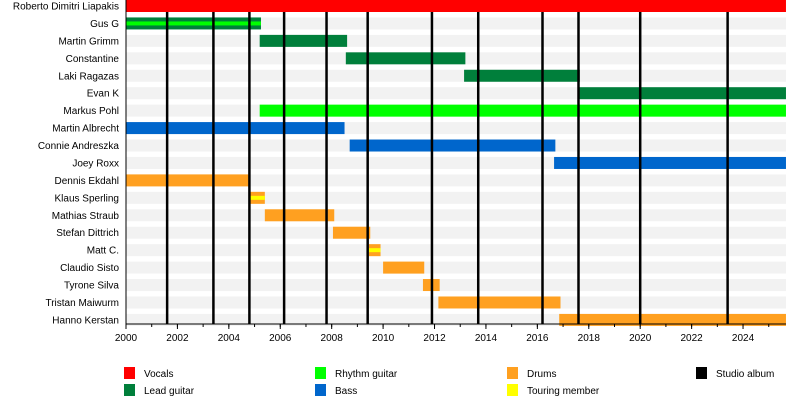  Describe the element at coordinates (229, 338) in the screenshot. I see `x-tick-label: 2004` at that location.